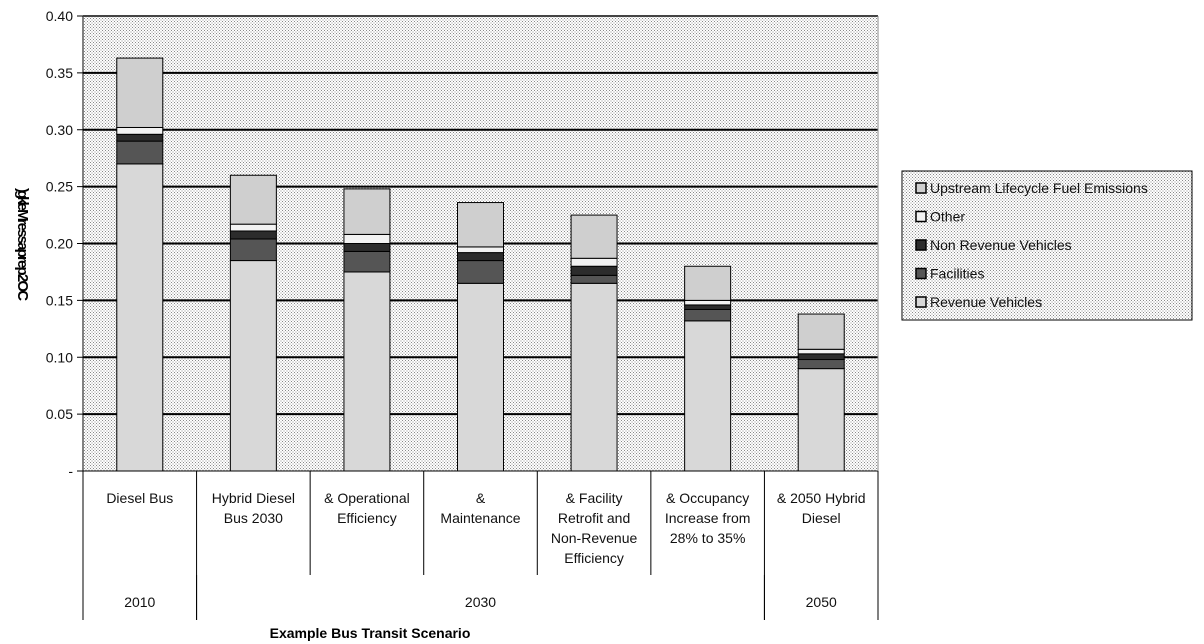  What do you see at coordinates (59, 414) in the screenshot?
I see `y-tick-label: 0.05` at bounding box center [59, 414].